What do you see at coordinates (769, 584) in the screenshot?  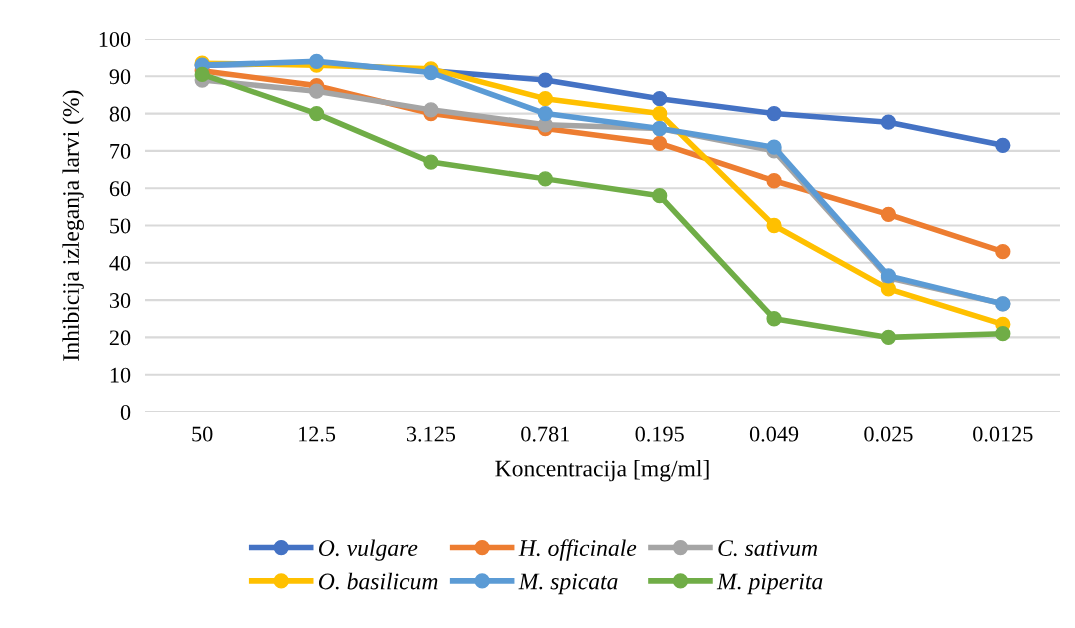 I see `legend-label: M. piperita` at bounding box center [769, 584].